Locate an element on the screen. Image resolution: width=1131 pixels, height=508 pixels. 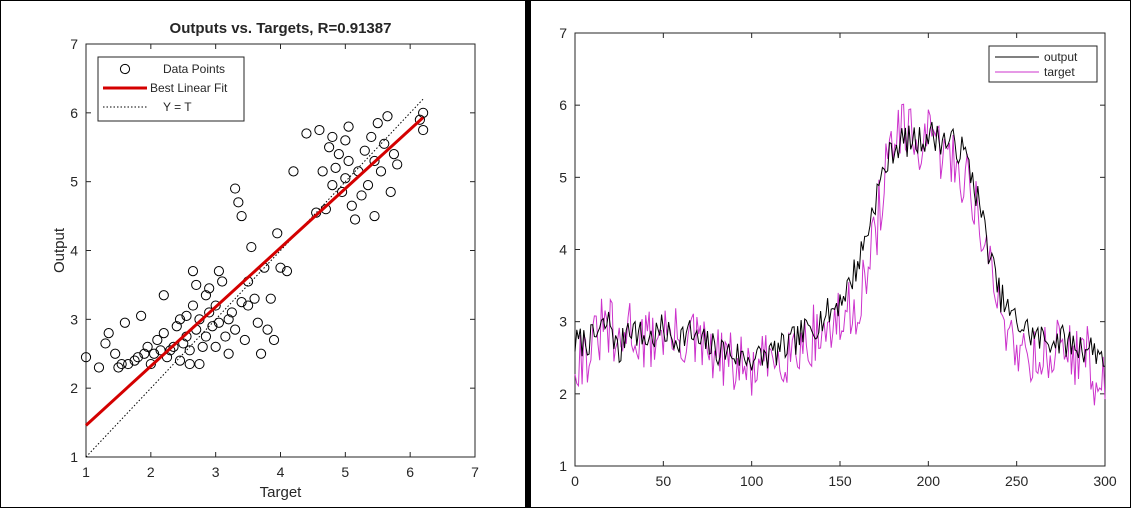
legend-marker-data-points is located at coordinates (125, 69).